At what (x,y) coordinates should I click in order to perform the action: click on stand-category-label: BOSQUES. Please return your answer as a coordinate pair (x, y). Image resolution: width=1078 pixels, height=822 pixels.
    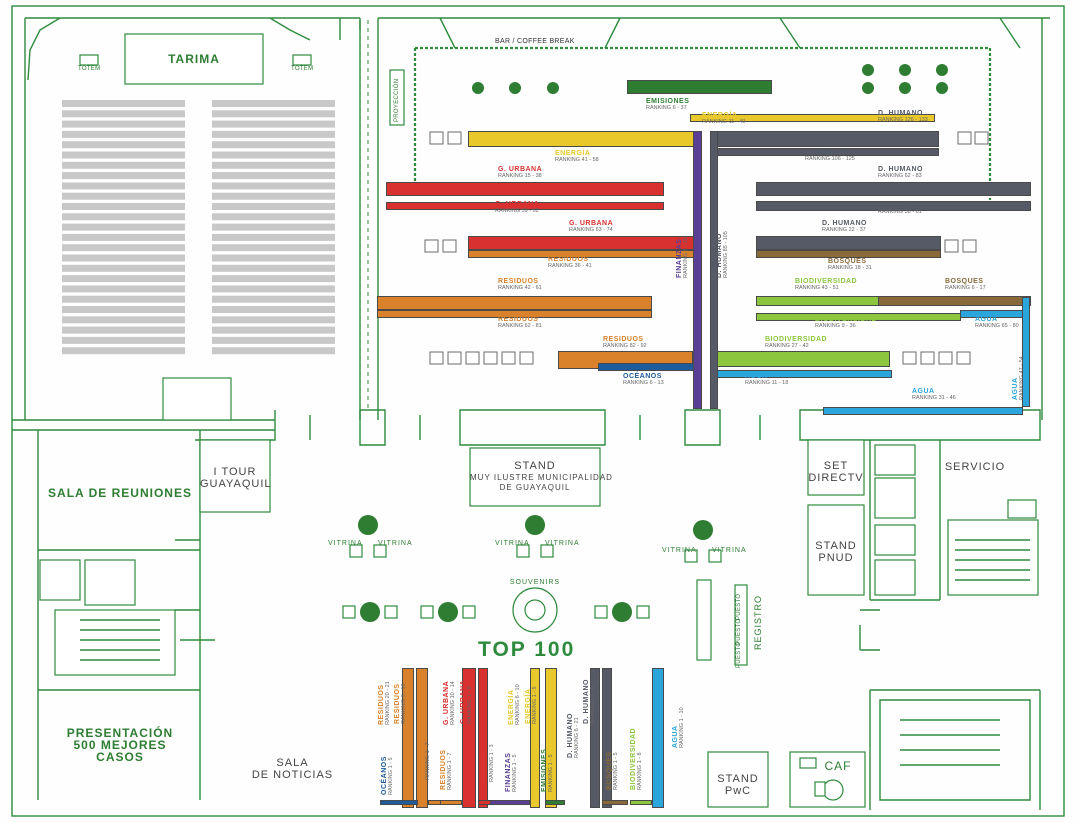
    Looking at the image, I should click on (964, 281).